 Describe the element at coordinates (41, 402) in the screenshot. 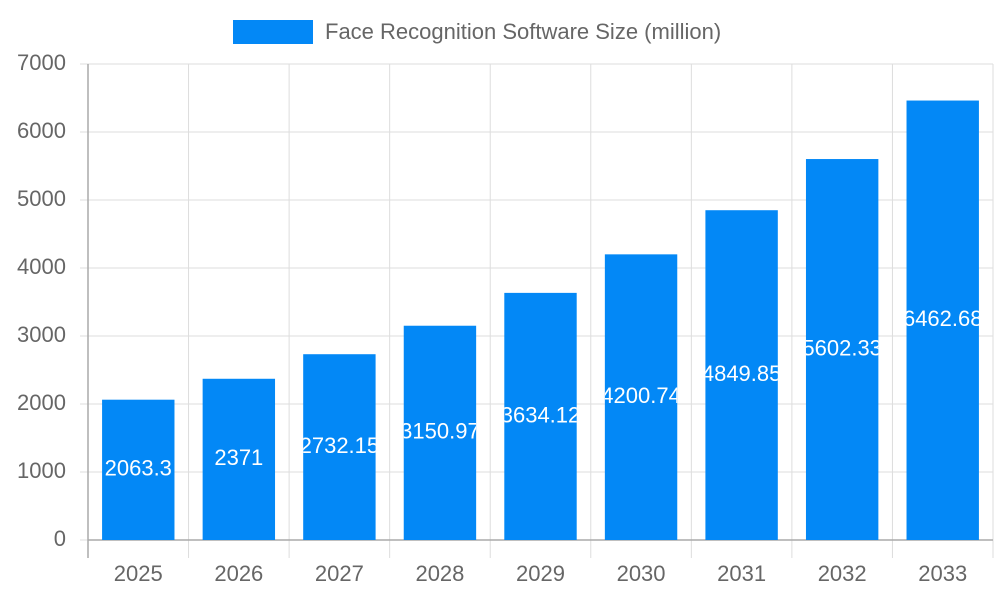

I see `y-tick-label: 2000` at that location.